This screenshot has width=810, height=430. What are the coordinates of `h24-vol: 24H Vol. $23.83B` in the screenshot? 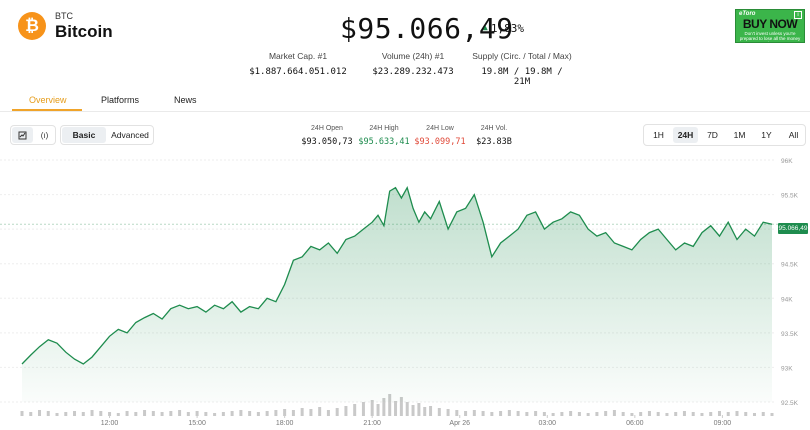 It's located at (494, 136).